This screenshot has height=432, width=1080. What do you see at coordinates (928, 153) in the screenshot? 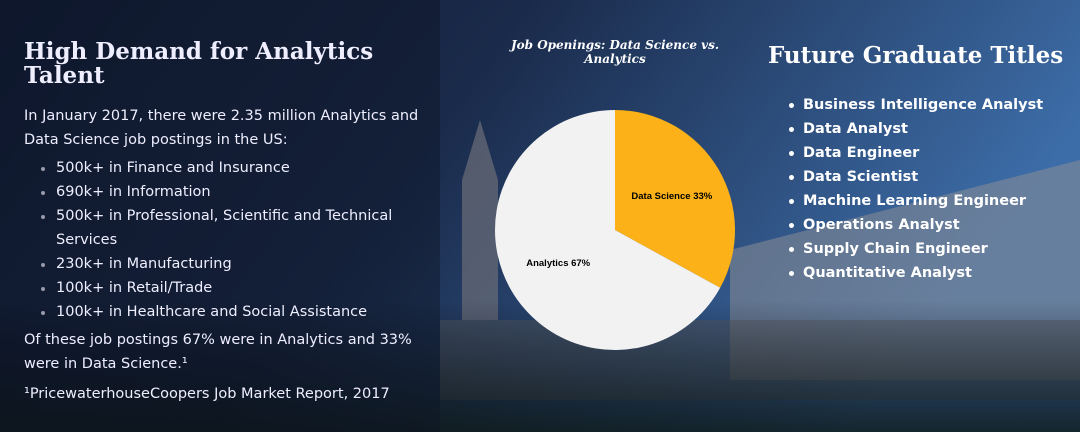
I see `list-item: Data Engineer` at bounding box center [928, 153].